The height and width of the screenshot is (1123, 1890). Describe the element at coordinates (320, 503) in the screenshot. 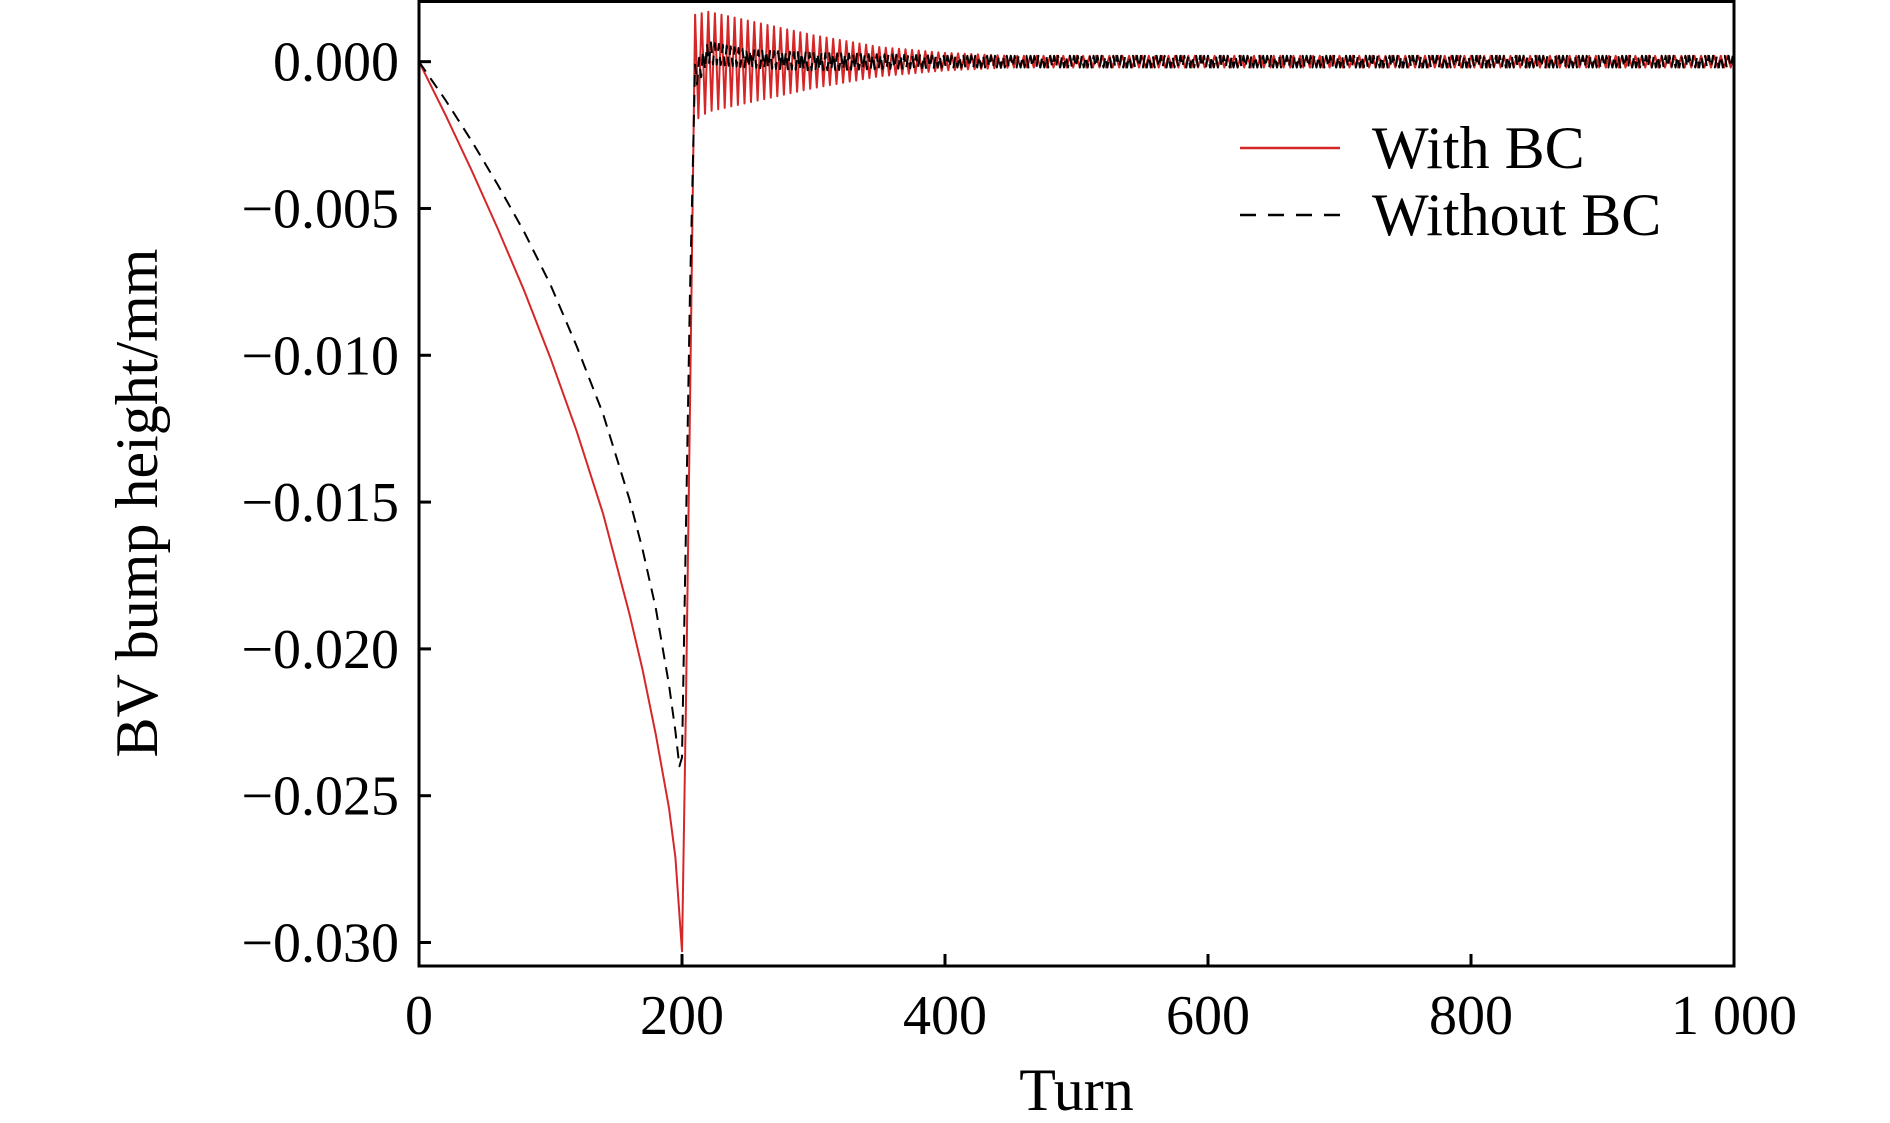

I see `y-tick-label: −0.015` at that location.